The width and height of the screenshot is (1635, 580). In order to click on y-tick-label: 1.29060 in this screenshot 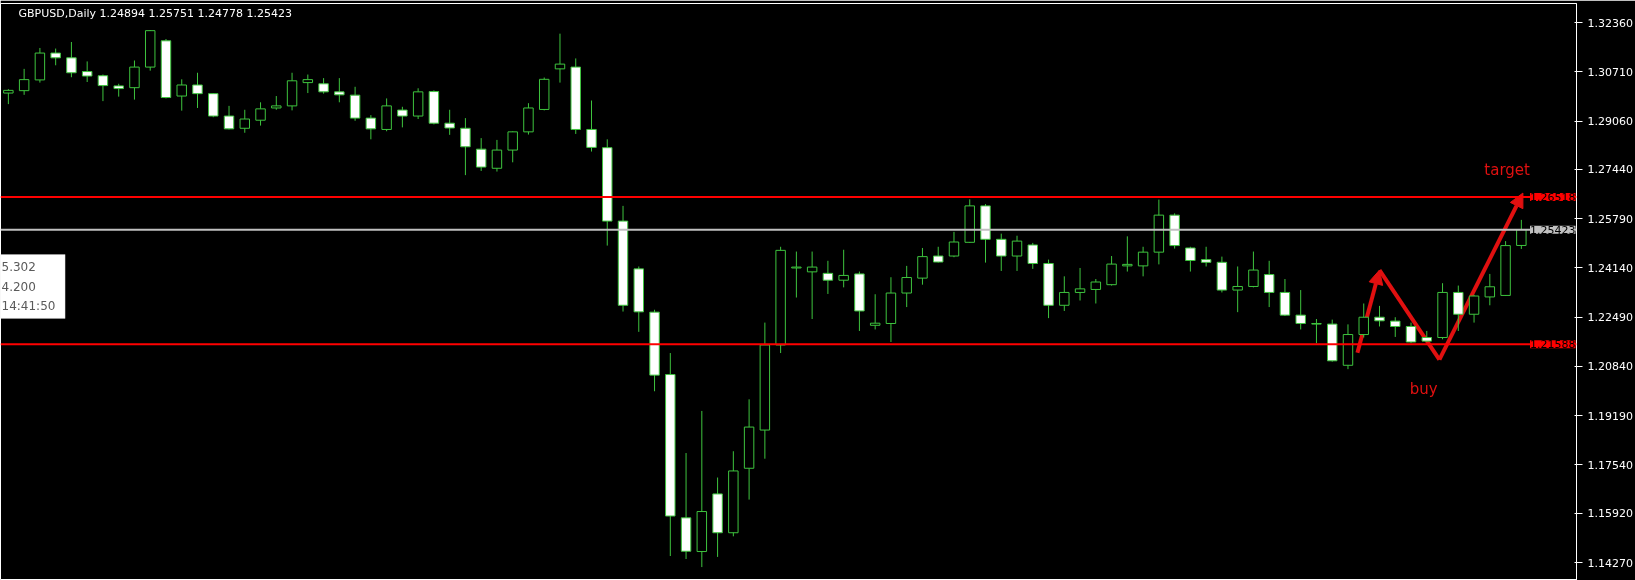, I will do `click(1610, 122)`.